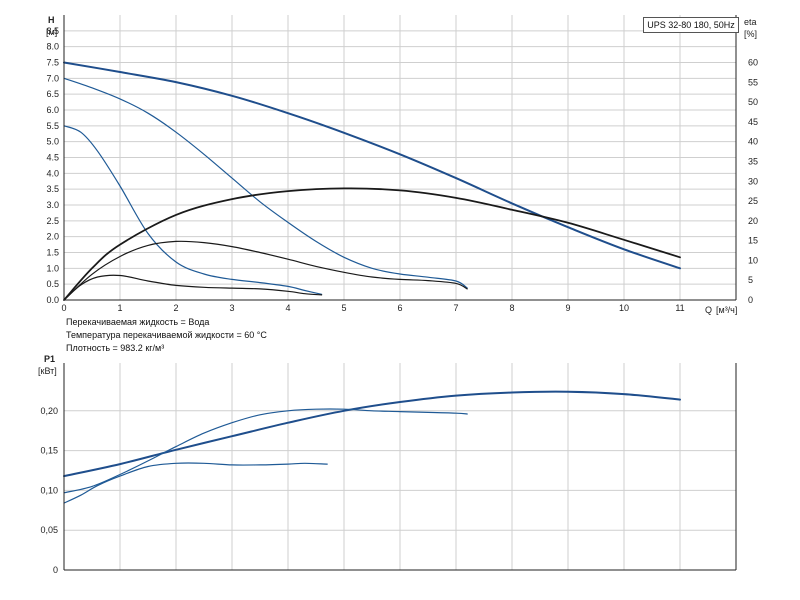 The height and width of the screenshot is (600, 800). Describe the element at coordinates (455, 308) in the screenshot. I see `x-tick-label: 7` at that location.